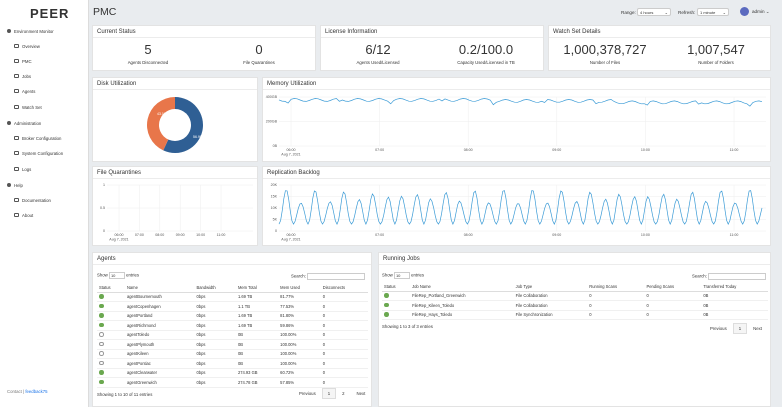 The height and width of the screenshot is (407, 782). Describe the element at coordinates (16, 169) in the screenshot. I see `log-icon` at that location.